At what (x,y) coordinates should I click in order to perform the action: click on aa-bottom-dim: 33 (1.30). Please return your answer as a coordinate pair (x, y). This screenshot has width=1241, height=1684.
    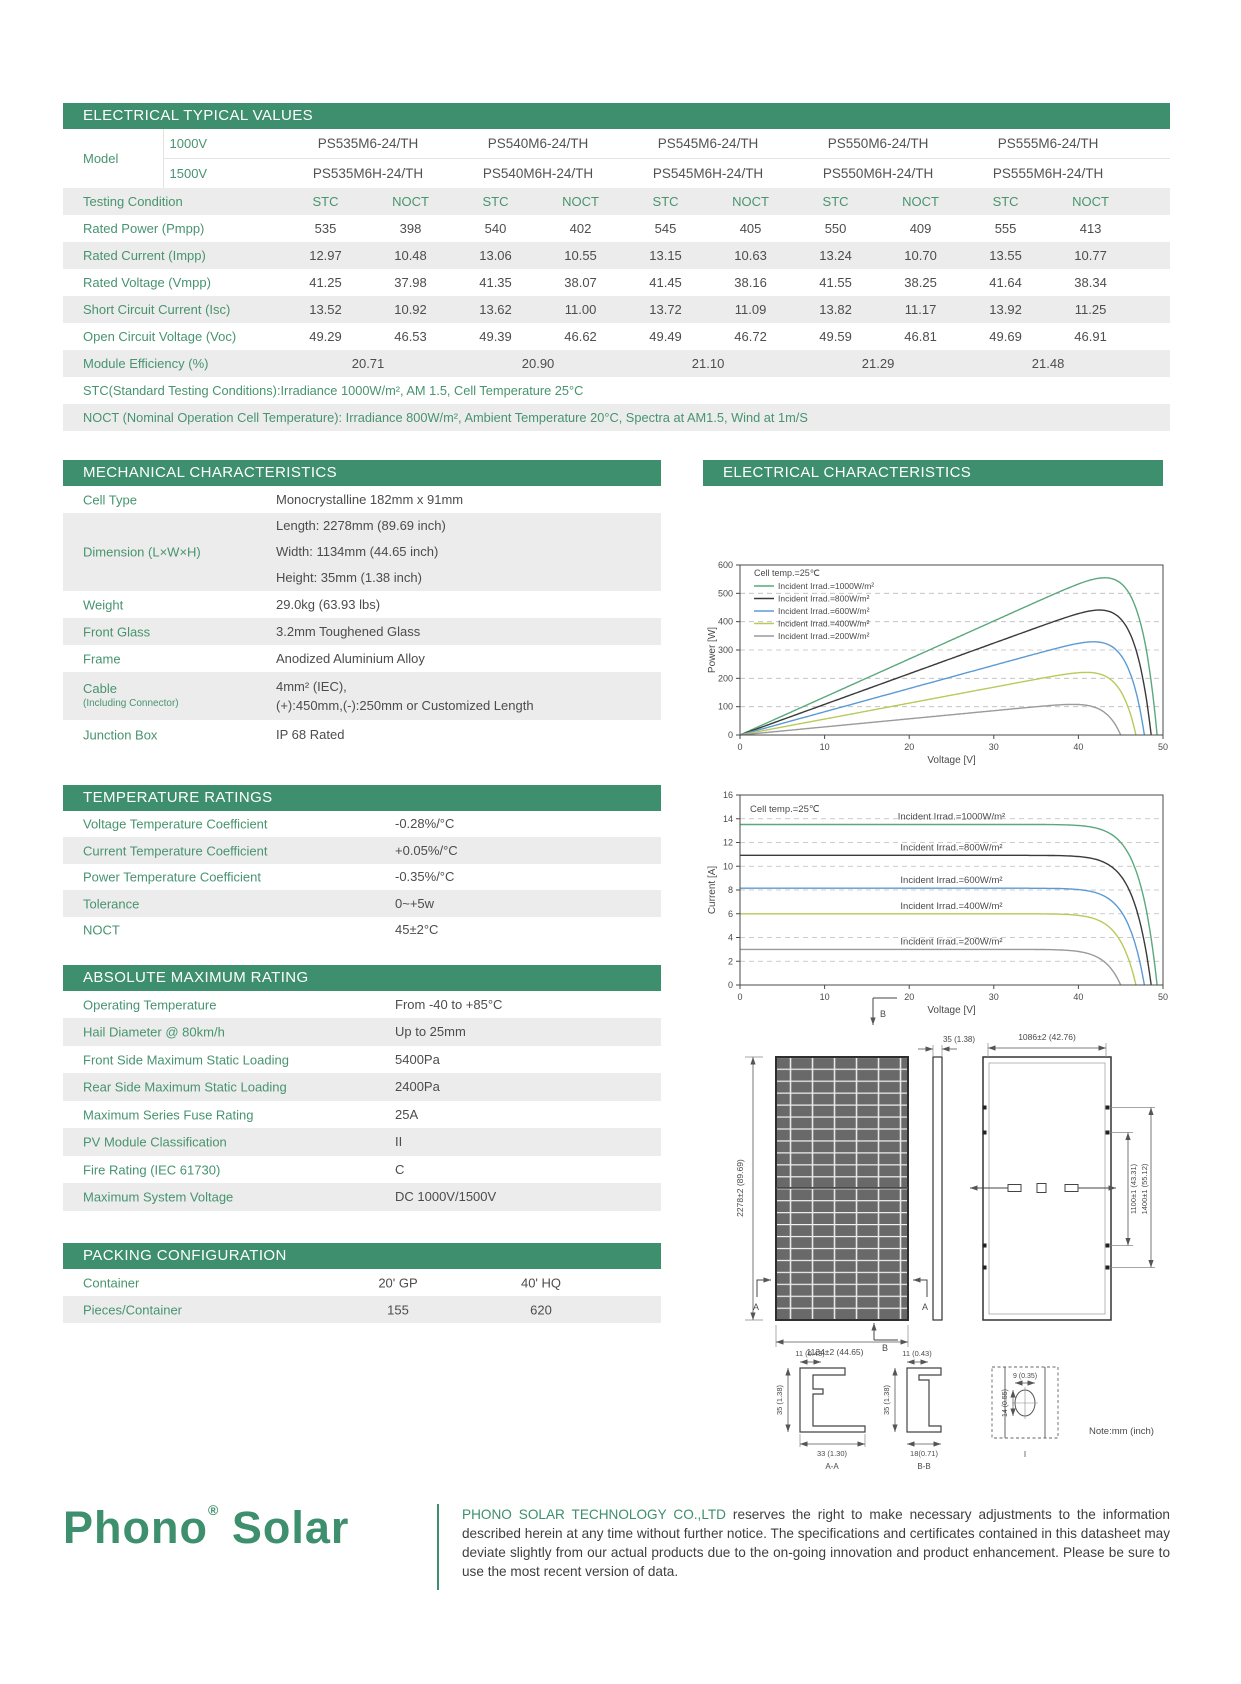
    Looking at the image, I should click on (832, 1453).